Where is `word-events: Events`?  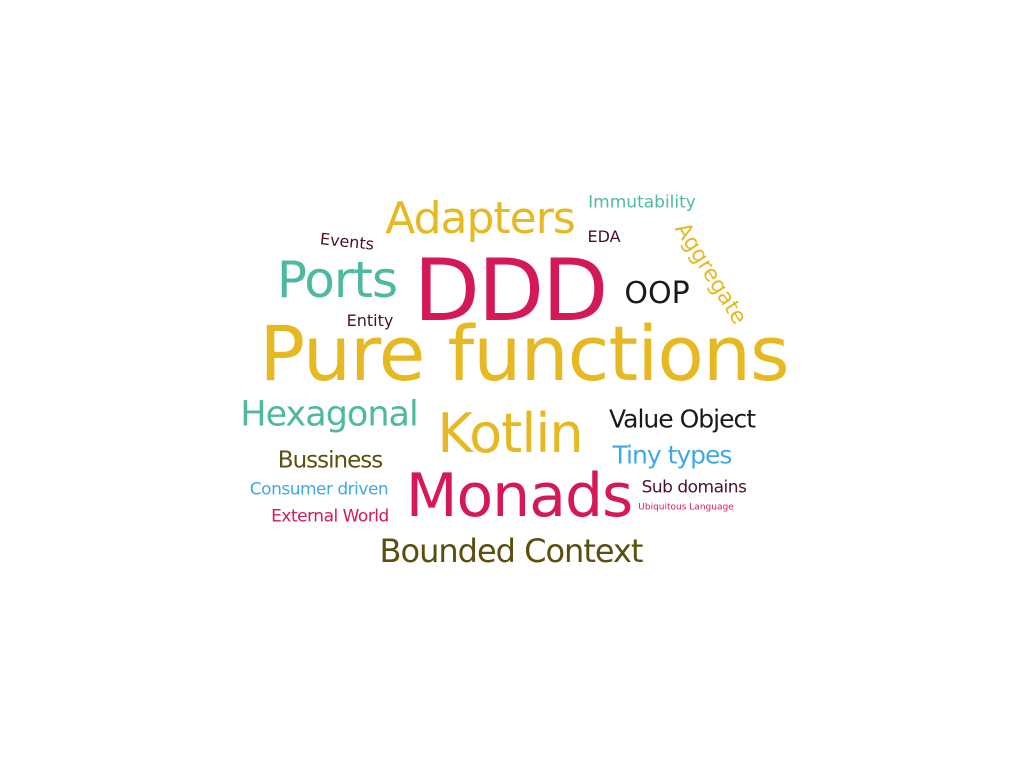
word-events: Events is located at coordinates (347, 241).